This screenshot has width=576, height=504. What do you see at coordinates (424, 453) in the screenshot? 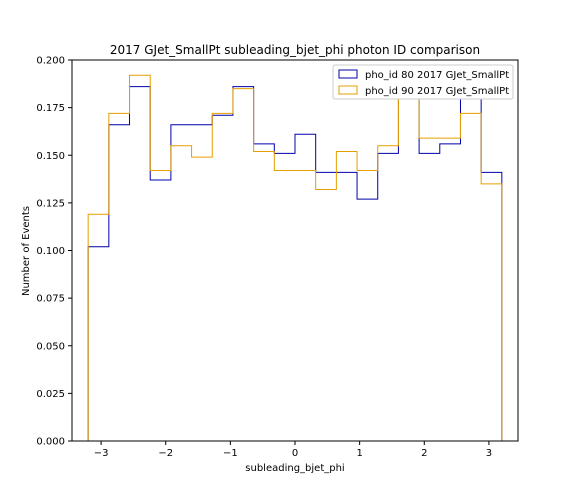
I see `x-tick-label: 2` at bounding box center [424, 453].